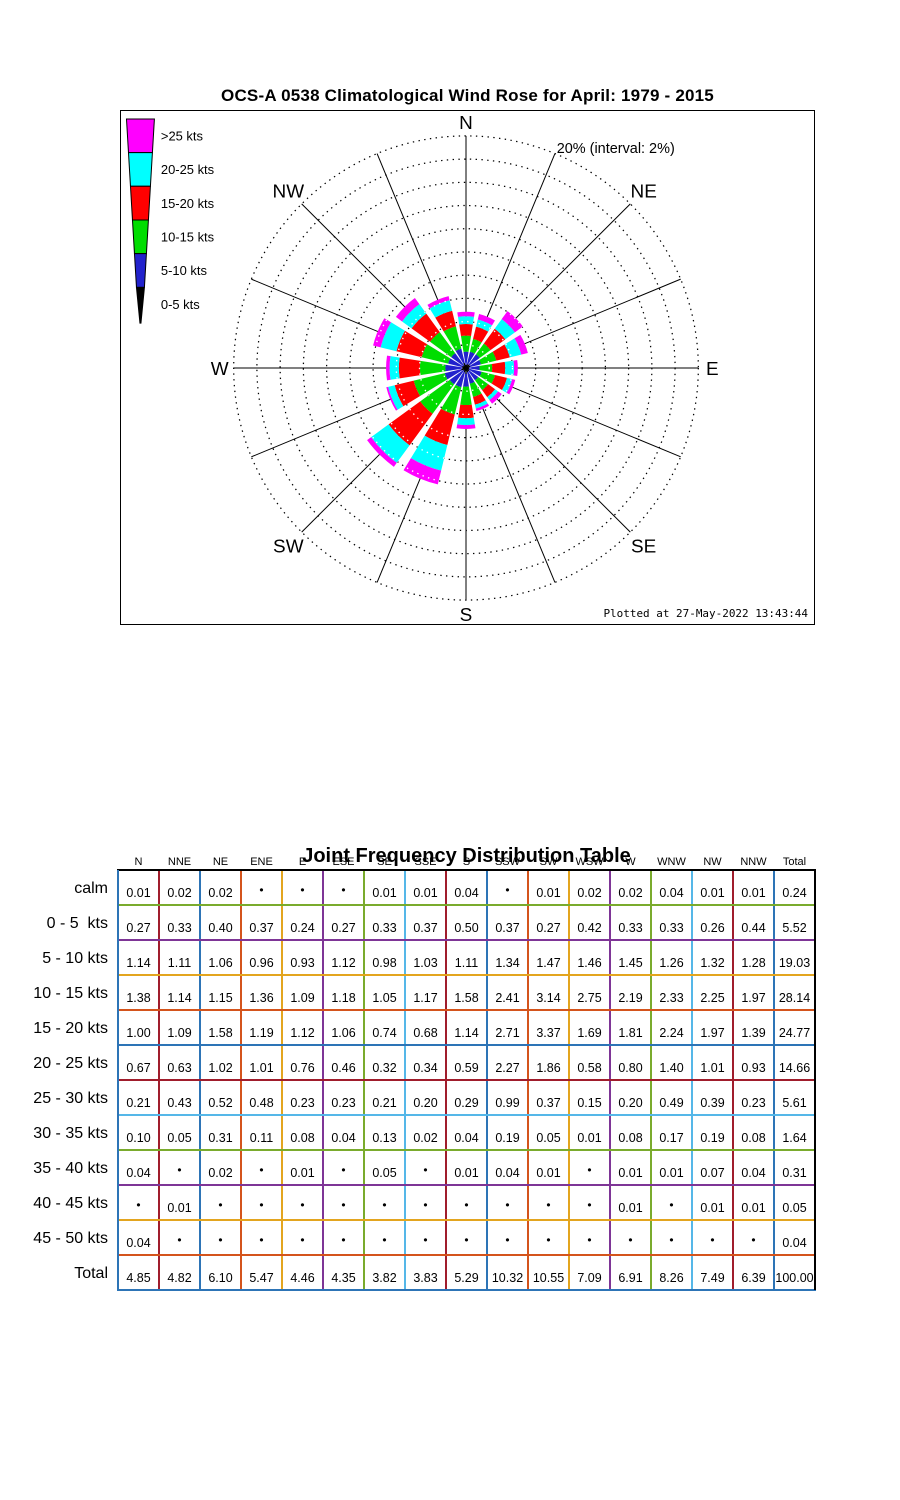 This screenshot has height=1500, width=900. What do you see at coordinates (794, 998) in the screenshot?
I see `table-cell: 28.14` at bounding box center [794, 998].